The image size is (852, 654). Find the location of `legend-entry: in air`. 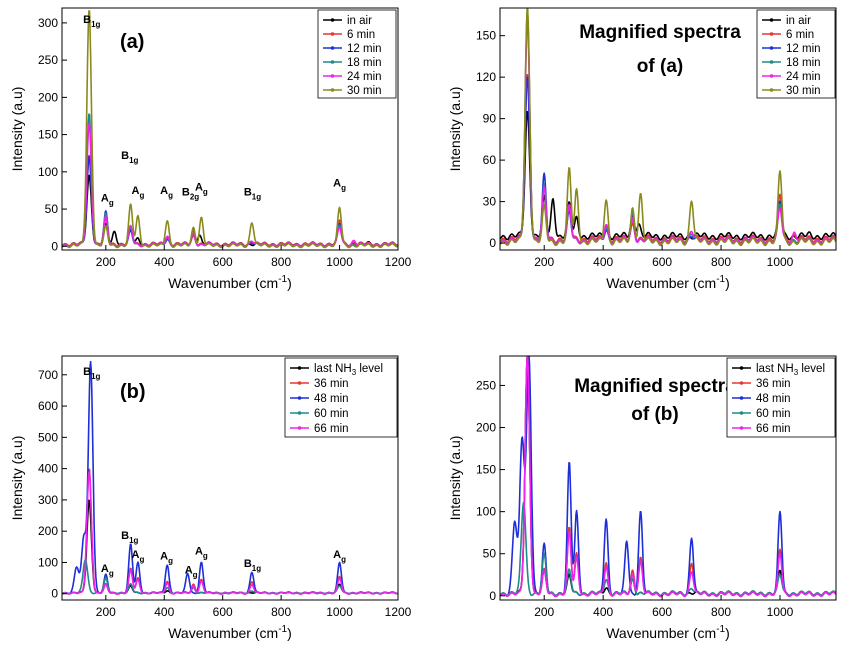

legend-entry: in air is located at coordinates (798, 21).